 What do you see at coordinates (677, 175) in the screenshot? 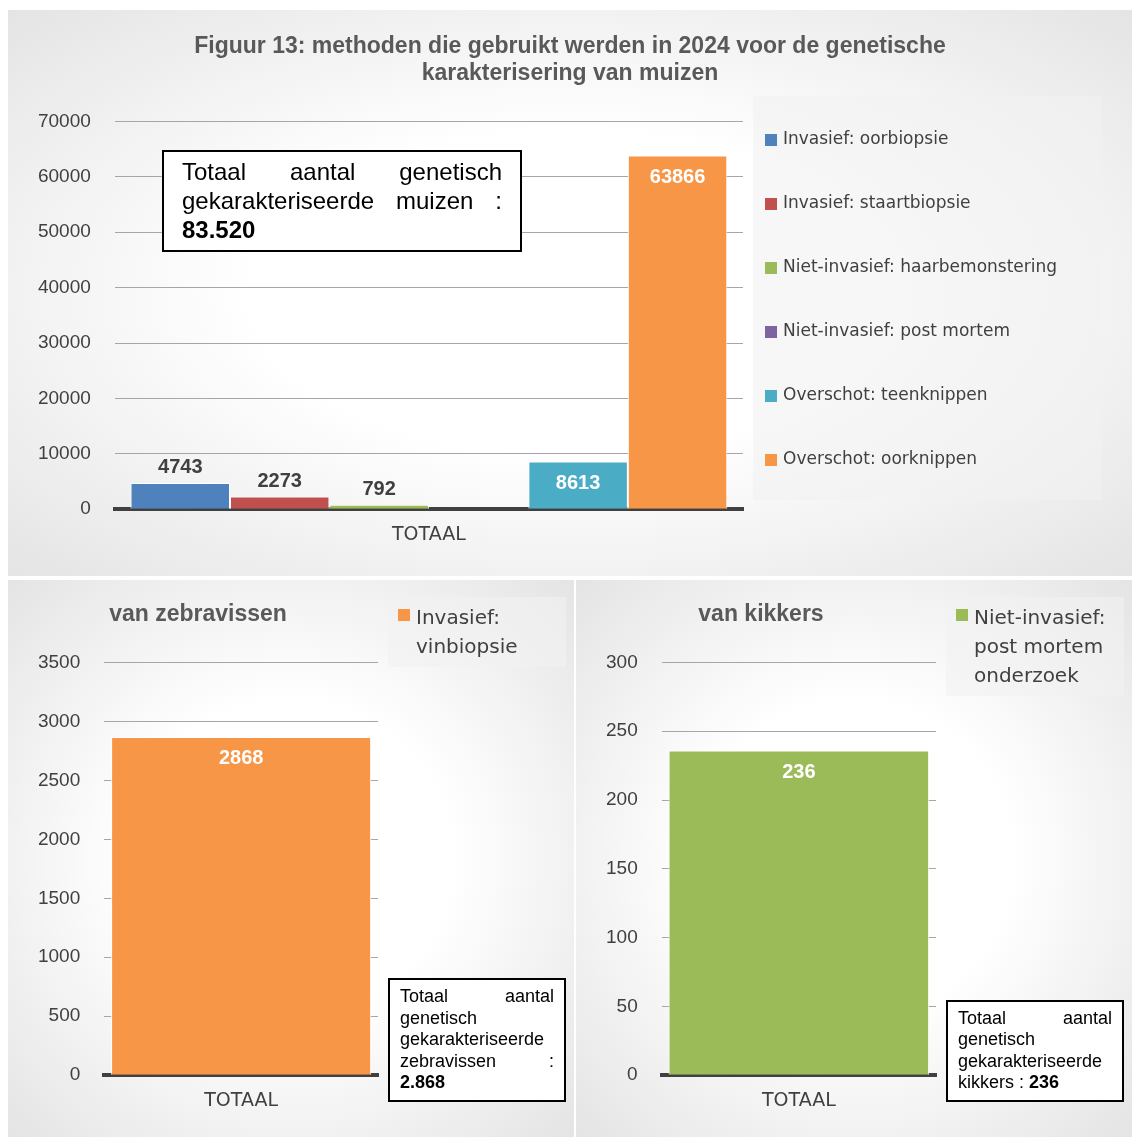
I see `data-label: 63866` at bounding box center [677, 175].